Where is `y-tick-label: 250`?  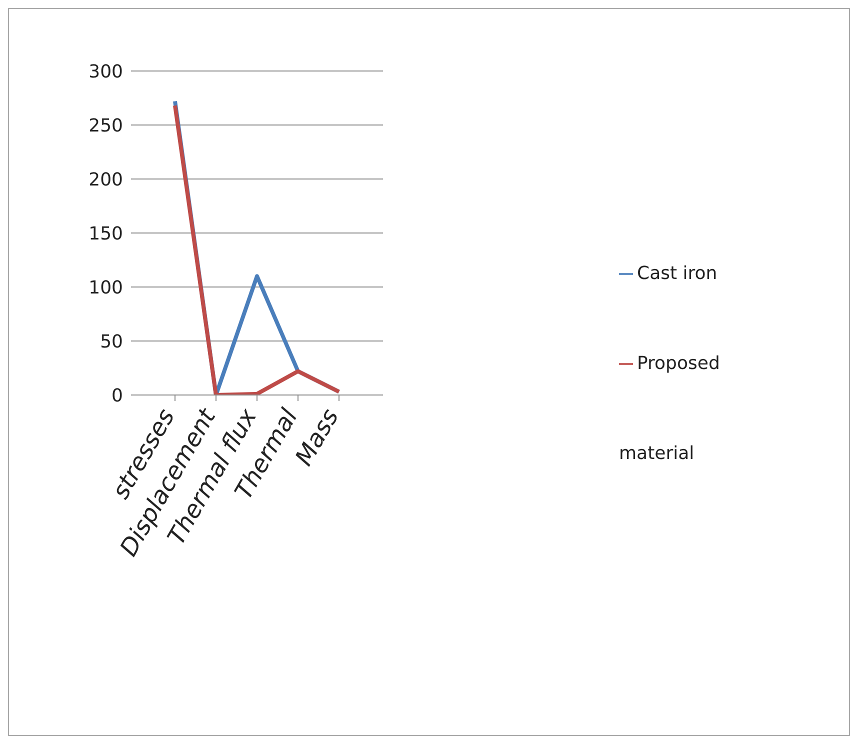
y-tick-label: 250 is located at coordinates (105, 125).